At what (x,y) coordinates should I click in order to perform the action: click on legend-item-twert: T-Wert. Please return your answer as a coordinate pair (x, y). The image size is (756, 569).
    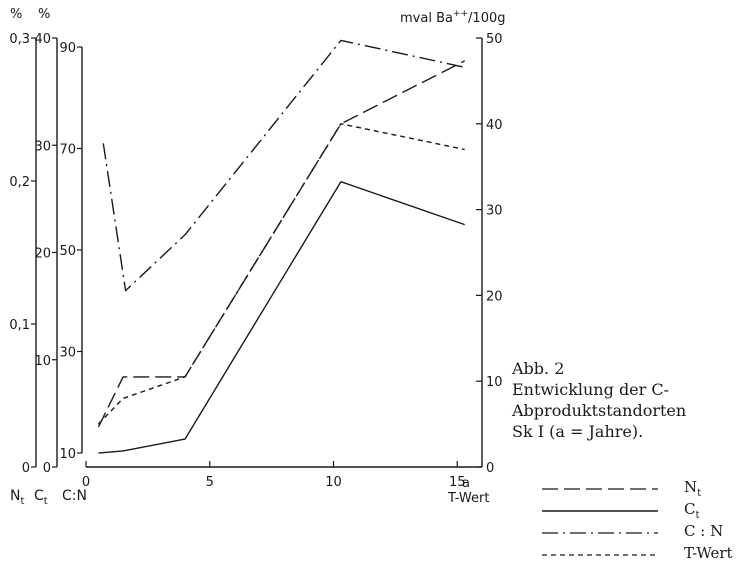
    Looking at the image, I should click on (648, 555).